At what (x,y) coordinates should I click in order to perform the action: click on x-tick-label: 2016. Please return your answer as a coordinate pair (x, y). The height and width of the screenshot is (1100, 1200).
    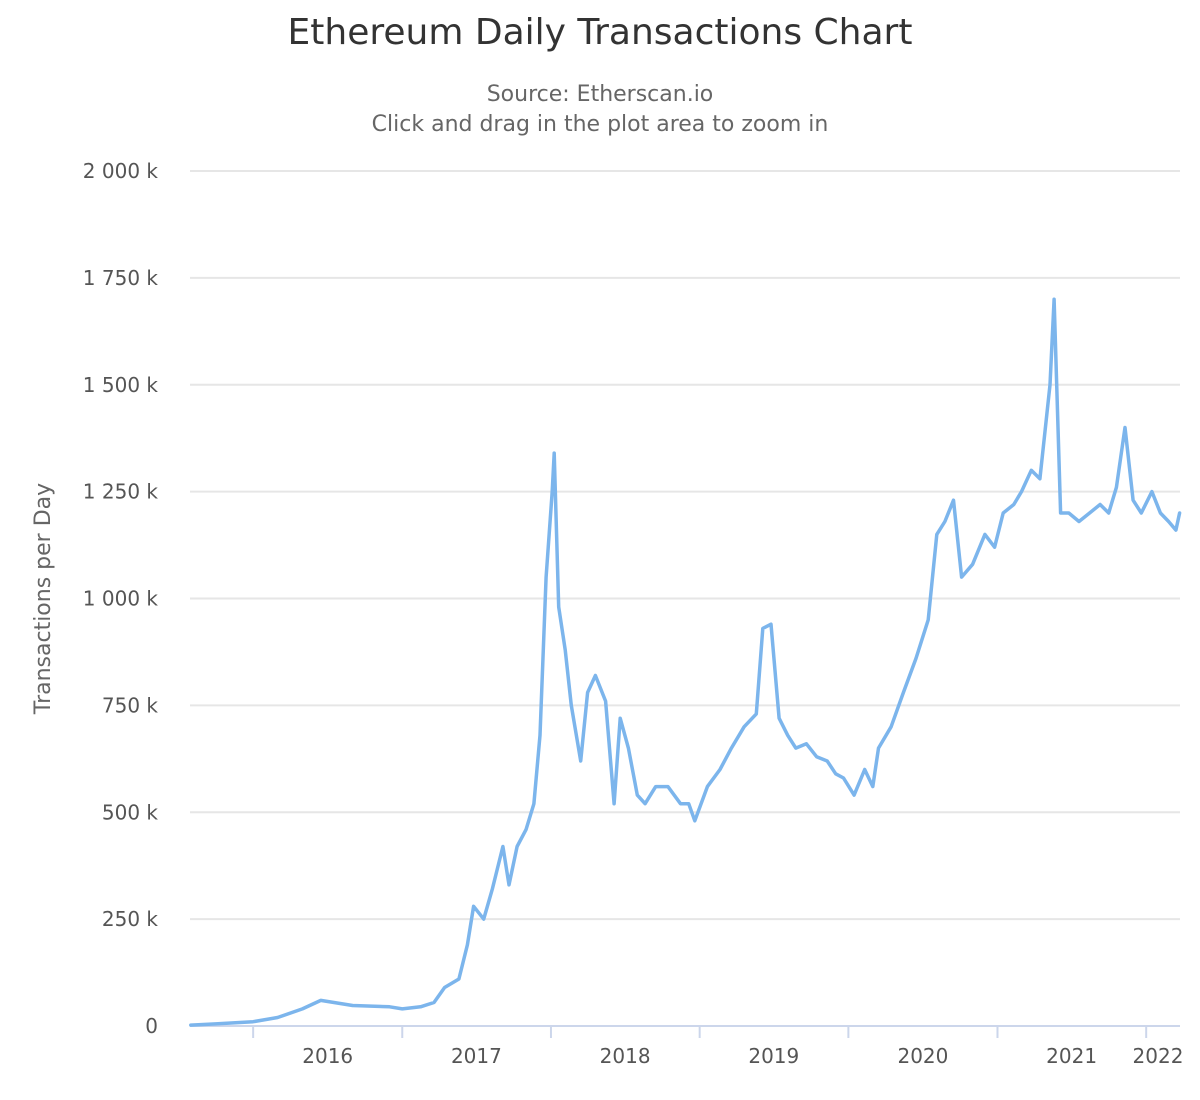
    Looking at the image, I should click on (327, 1056).